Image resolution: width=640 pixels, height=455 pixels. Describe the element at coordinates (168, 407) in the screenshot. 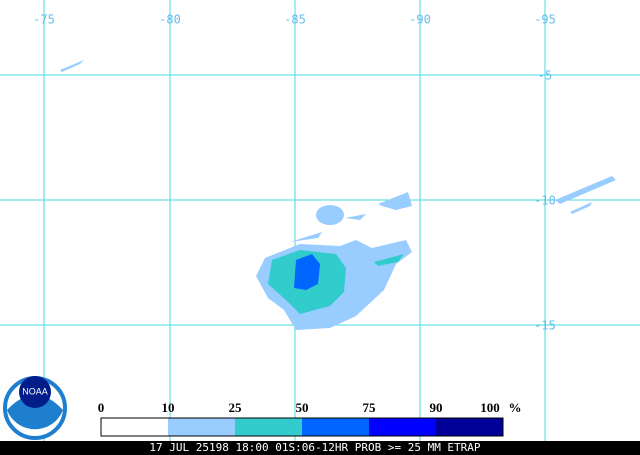

I see `legend-label: 10` at that location.